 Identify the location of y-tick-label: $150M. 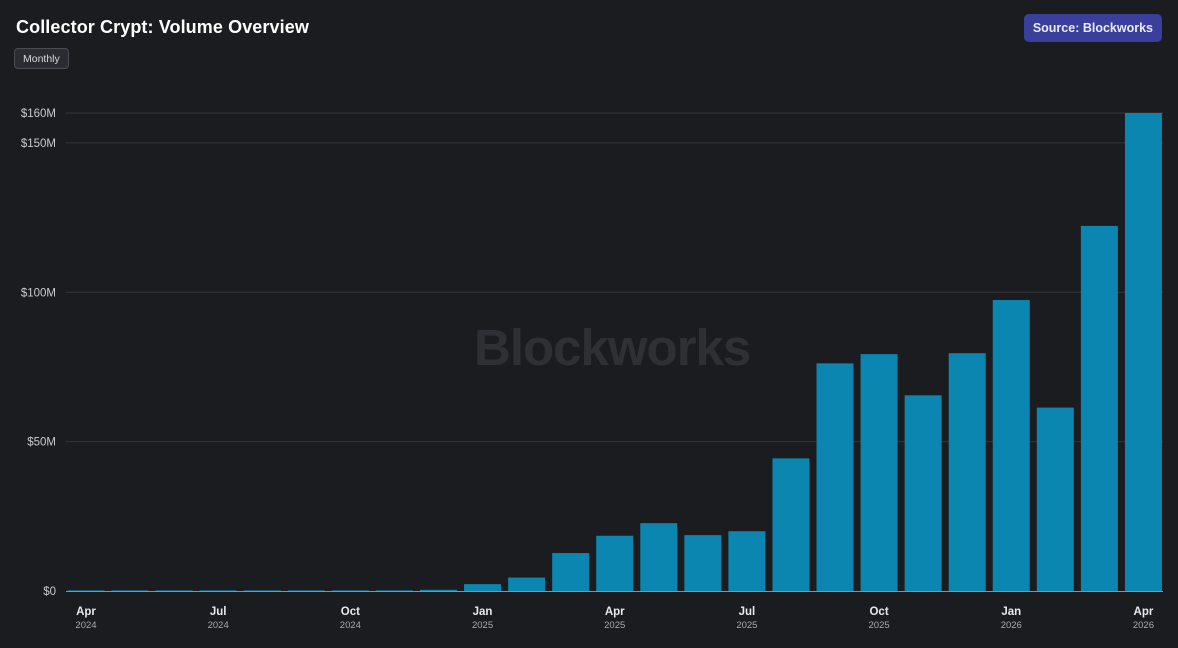
(38, 144).